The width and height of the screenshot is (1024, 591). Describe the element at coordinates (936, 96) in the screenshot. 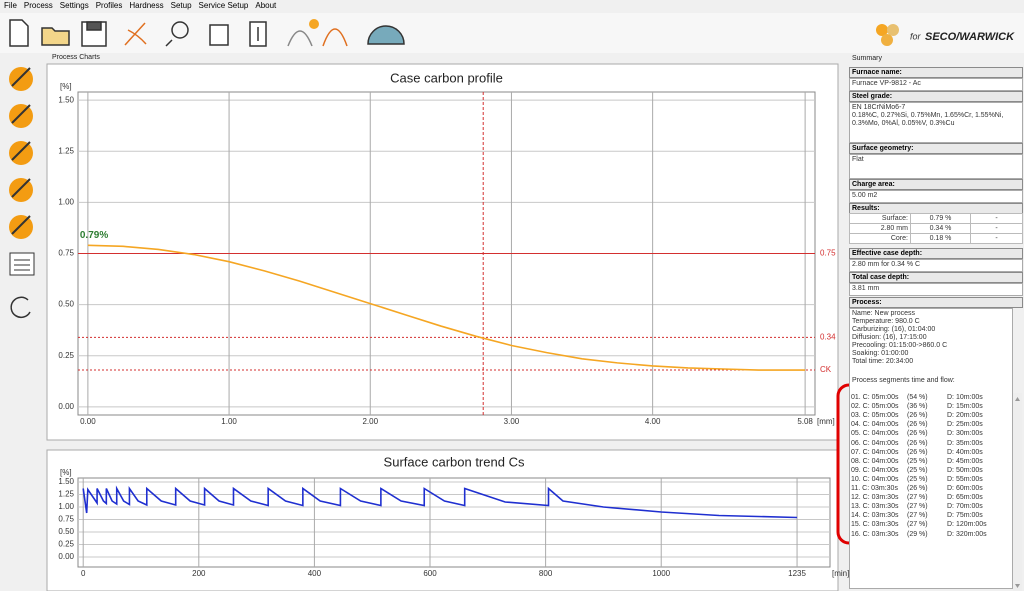

I see `section-header: Steel grade:` at that location.